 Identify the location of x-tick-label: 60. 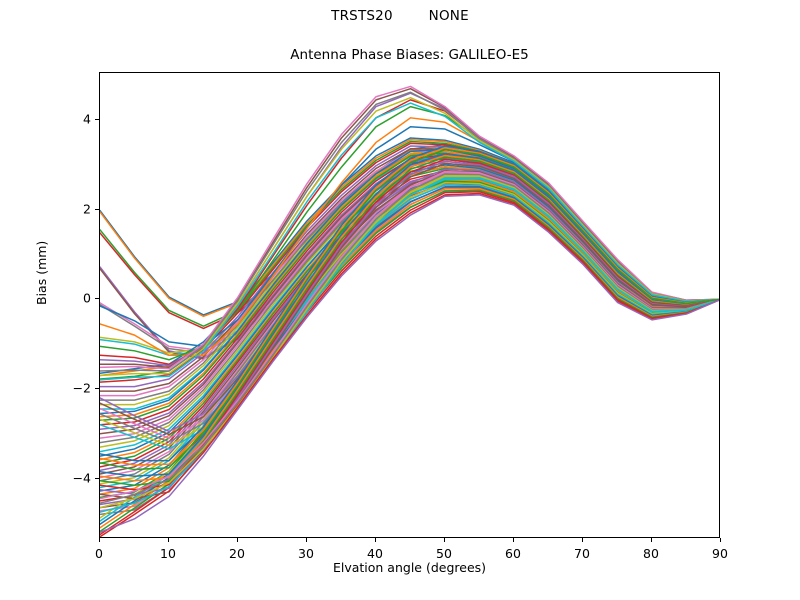
(513, 553).